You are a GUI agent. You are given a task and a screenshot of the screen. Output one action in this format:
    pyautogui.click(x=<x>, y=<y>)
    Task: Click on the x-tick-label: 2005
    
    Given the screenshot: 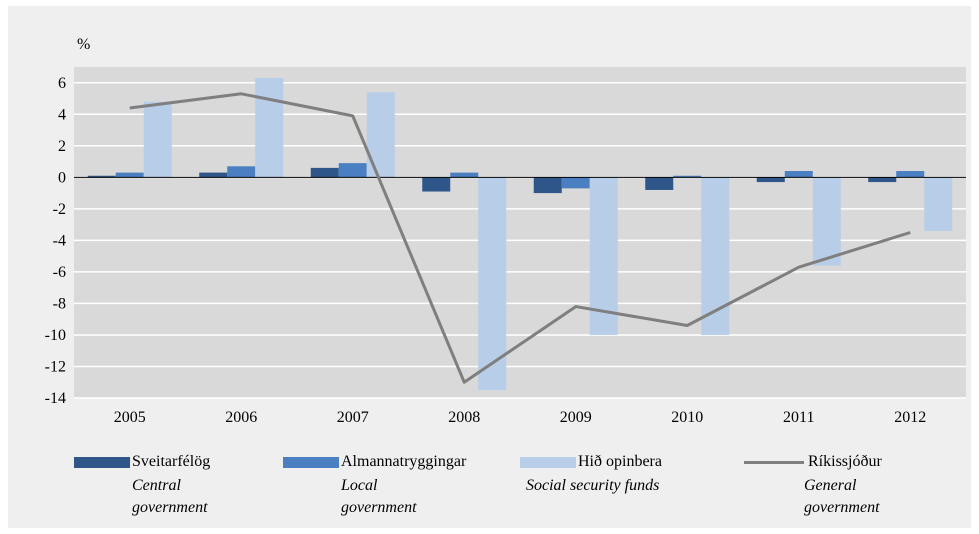 What is the action you would take?
    pyautogui.click(x=130, y=417)
    